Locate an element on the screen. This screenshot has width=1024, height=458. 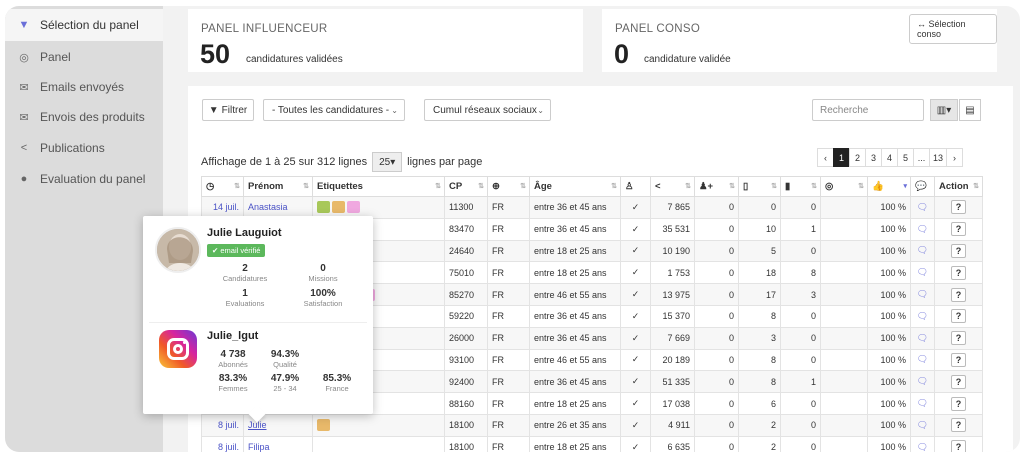
cell-age: entre 36 et 45 ans is located at coordinates (575, 229).